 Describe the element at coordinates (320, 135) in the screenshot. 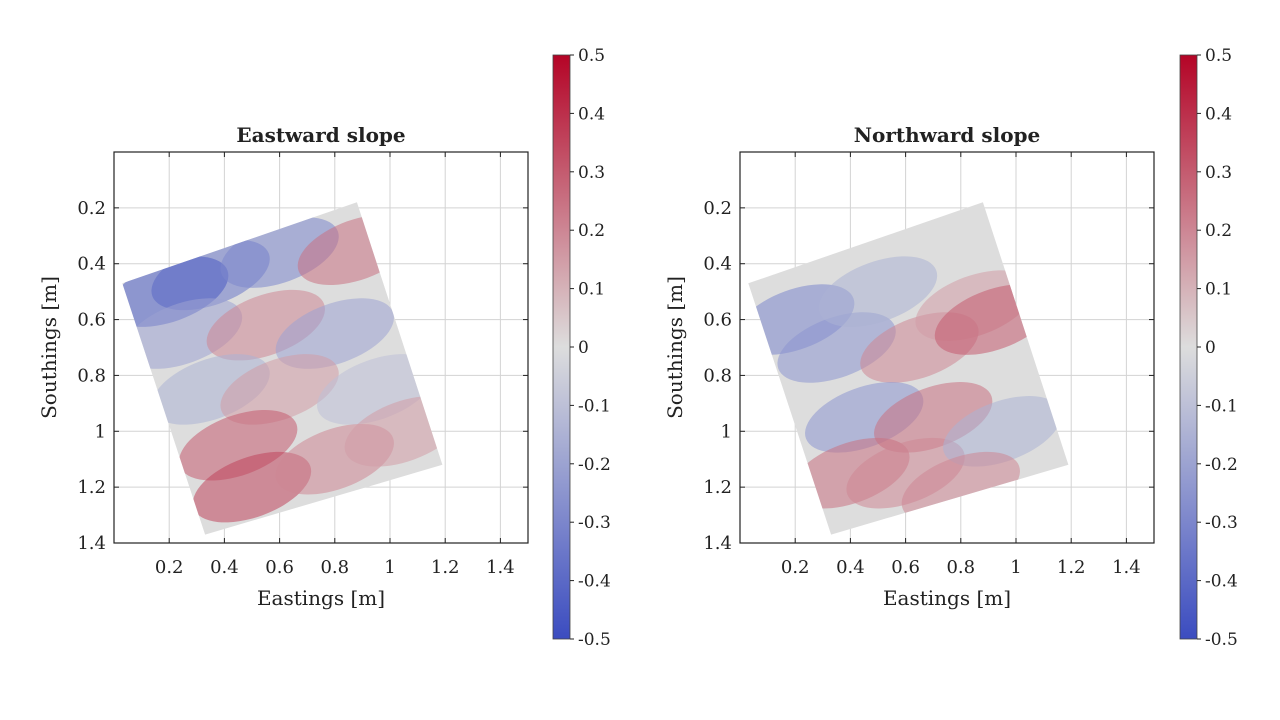

I see `chart-title: Eastward slope` at that location.